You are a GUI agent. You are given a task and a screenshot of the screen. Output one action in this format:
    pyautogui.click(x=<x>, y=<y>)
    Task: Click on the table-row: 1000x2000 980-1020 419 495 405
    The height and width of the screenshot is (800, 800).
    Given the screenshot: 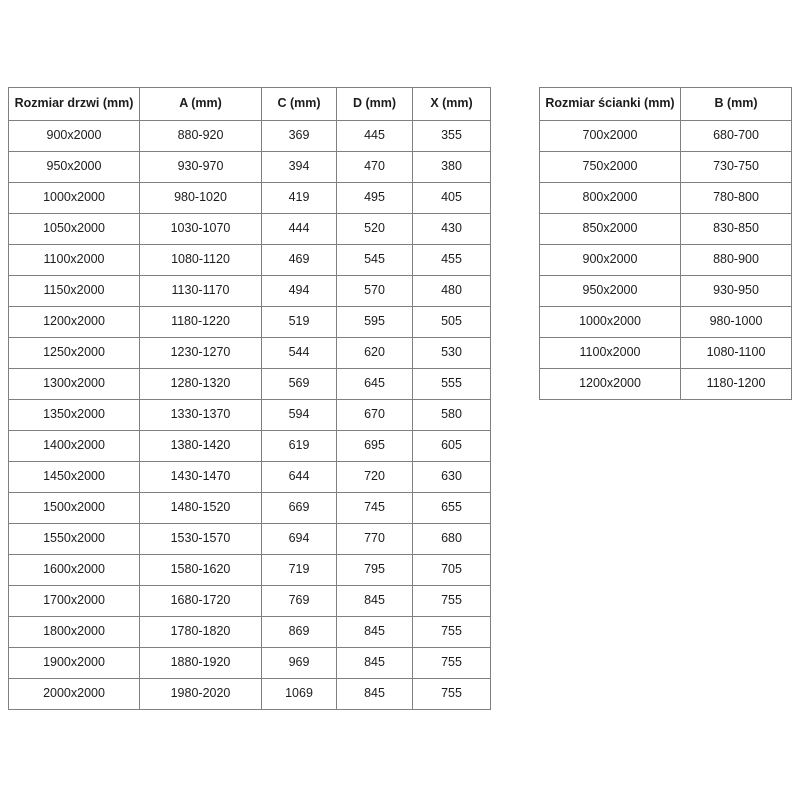 What is the action you would take?
    pyautogui.click(x=249, y=198)
    